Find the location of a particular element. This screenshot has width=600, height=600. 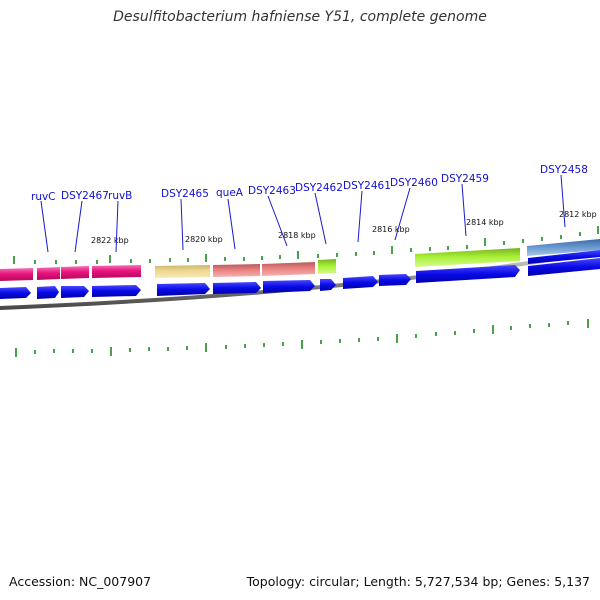

gene-arrow-dsy2463 is located at coordinates (289, 286).